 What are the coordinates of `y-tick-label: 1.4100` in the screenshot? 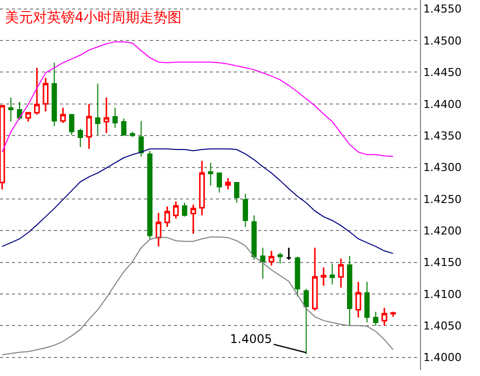 It's located at (442, 294).